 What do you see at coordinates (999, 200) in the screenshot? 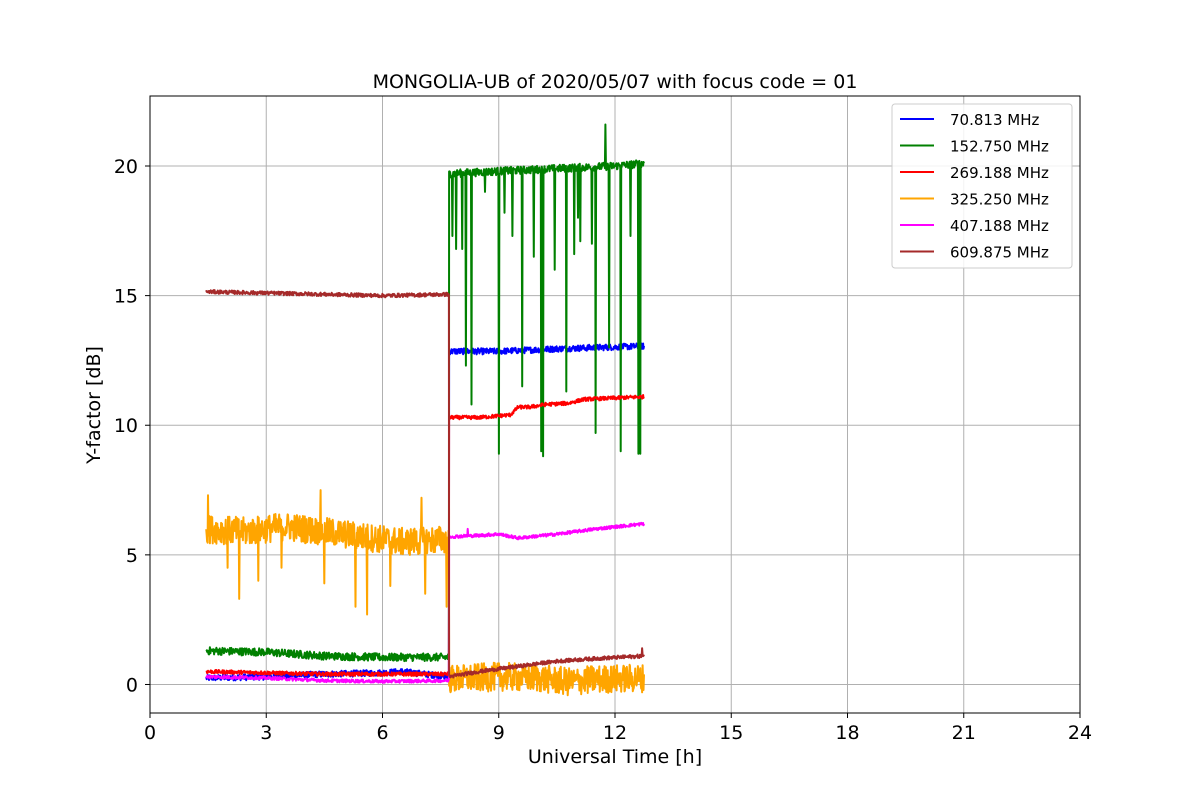
I see `legend-entry: 325.250 MHz` at bounding box center [999, 200].